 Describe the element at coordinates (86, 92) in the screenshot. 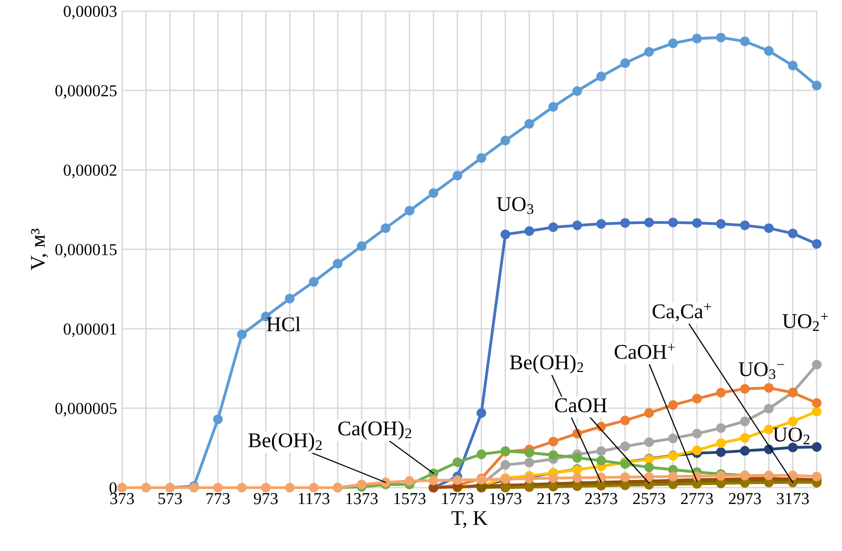

I see `y-tick-label: 0,000025` at that location.